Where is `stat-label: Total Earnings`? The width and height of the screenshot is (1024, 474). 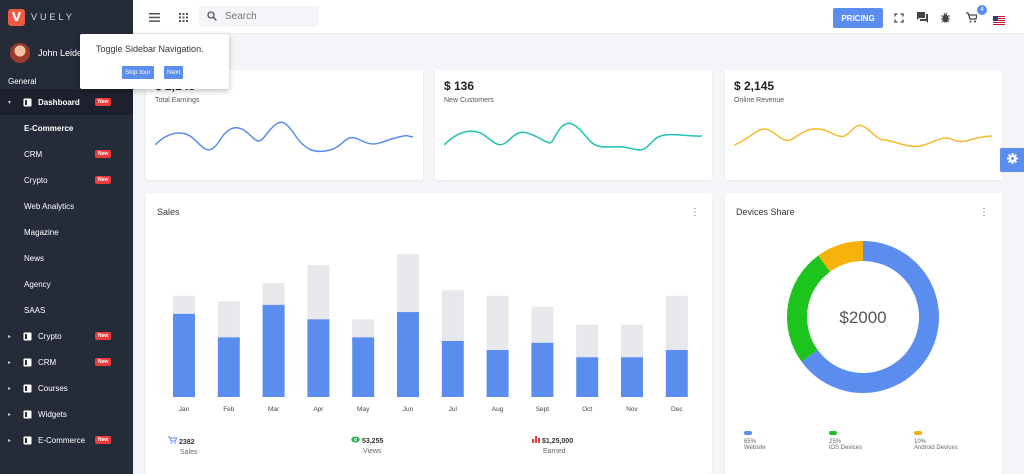
stat-label: Total Earnings is located at coordinates (177, 100).